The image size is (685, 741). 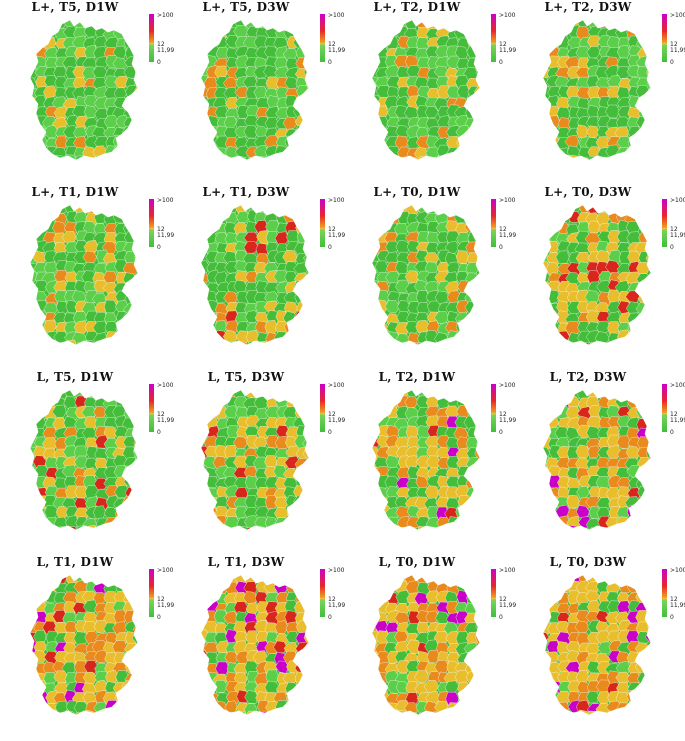 I want to click on map-panel: L+, T5, D3W >100 12 11,99 0, so click(x=258, y=92).